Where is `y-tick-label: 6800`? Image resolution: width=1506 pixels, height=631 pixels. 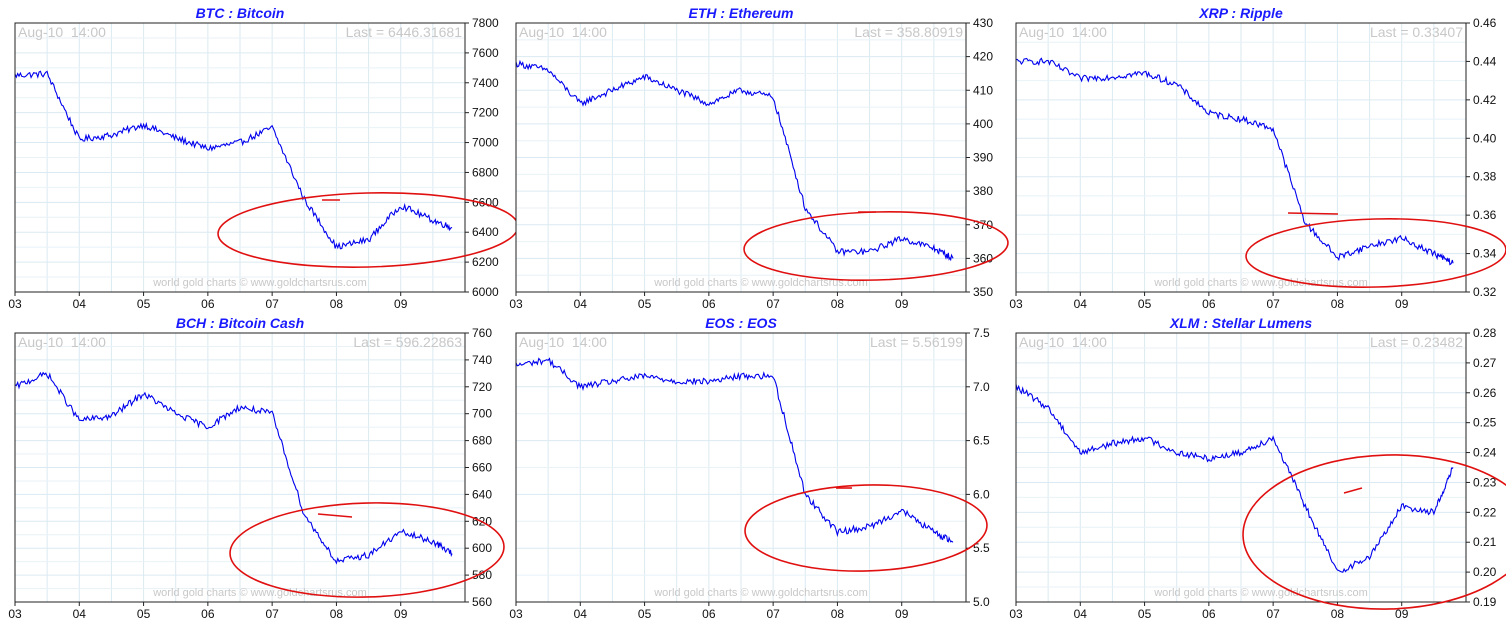
y-tick-label: 6800 is located at coordinates (485, 172).